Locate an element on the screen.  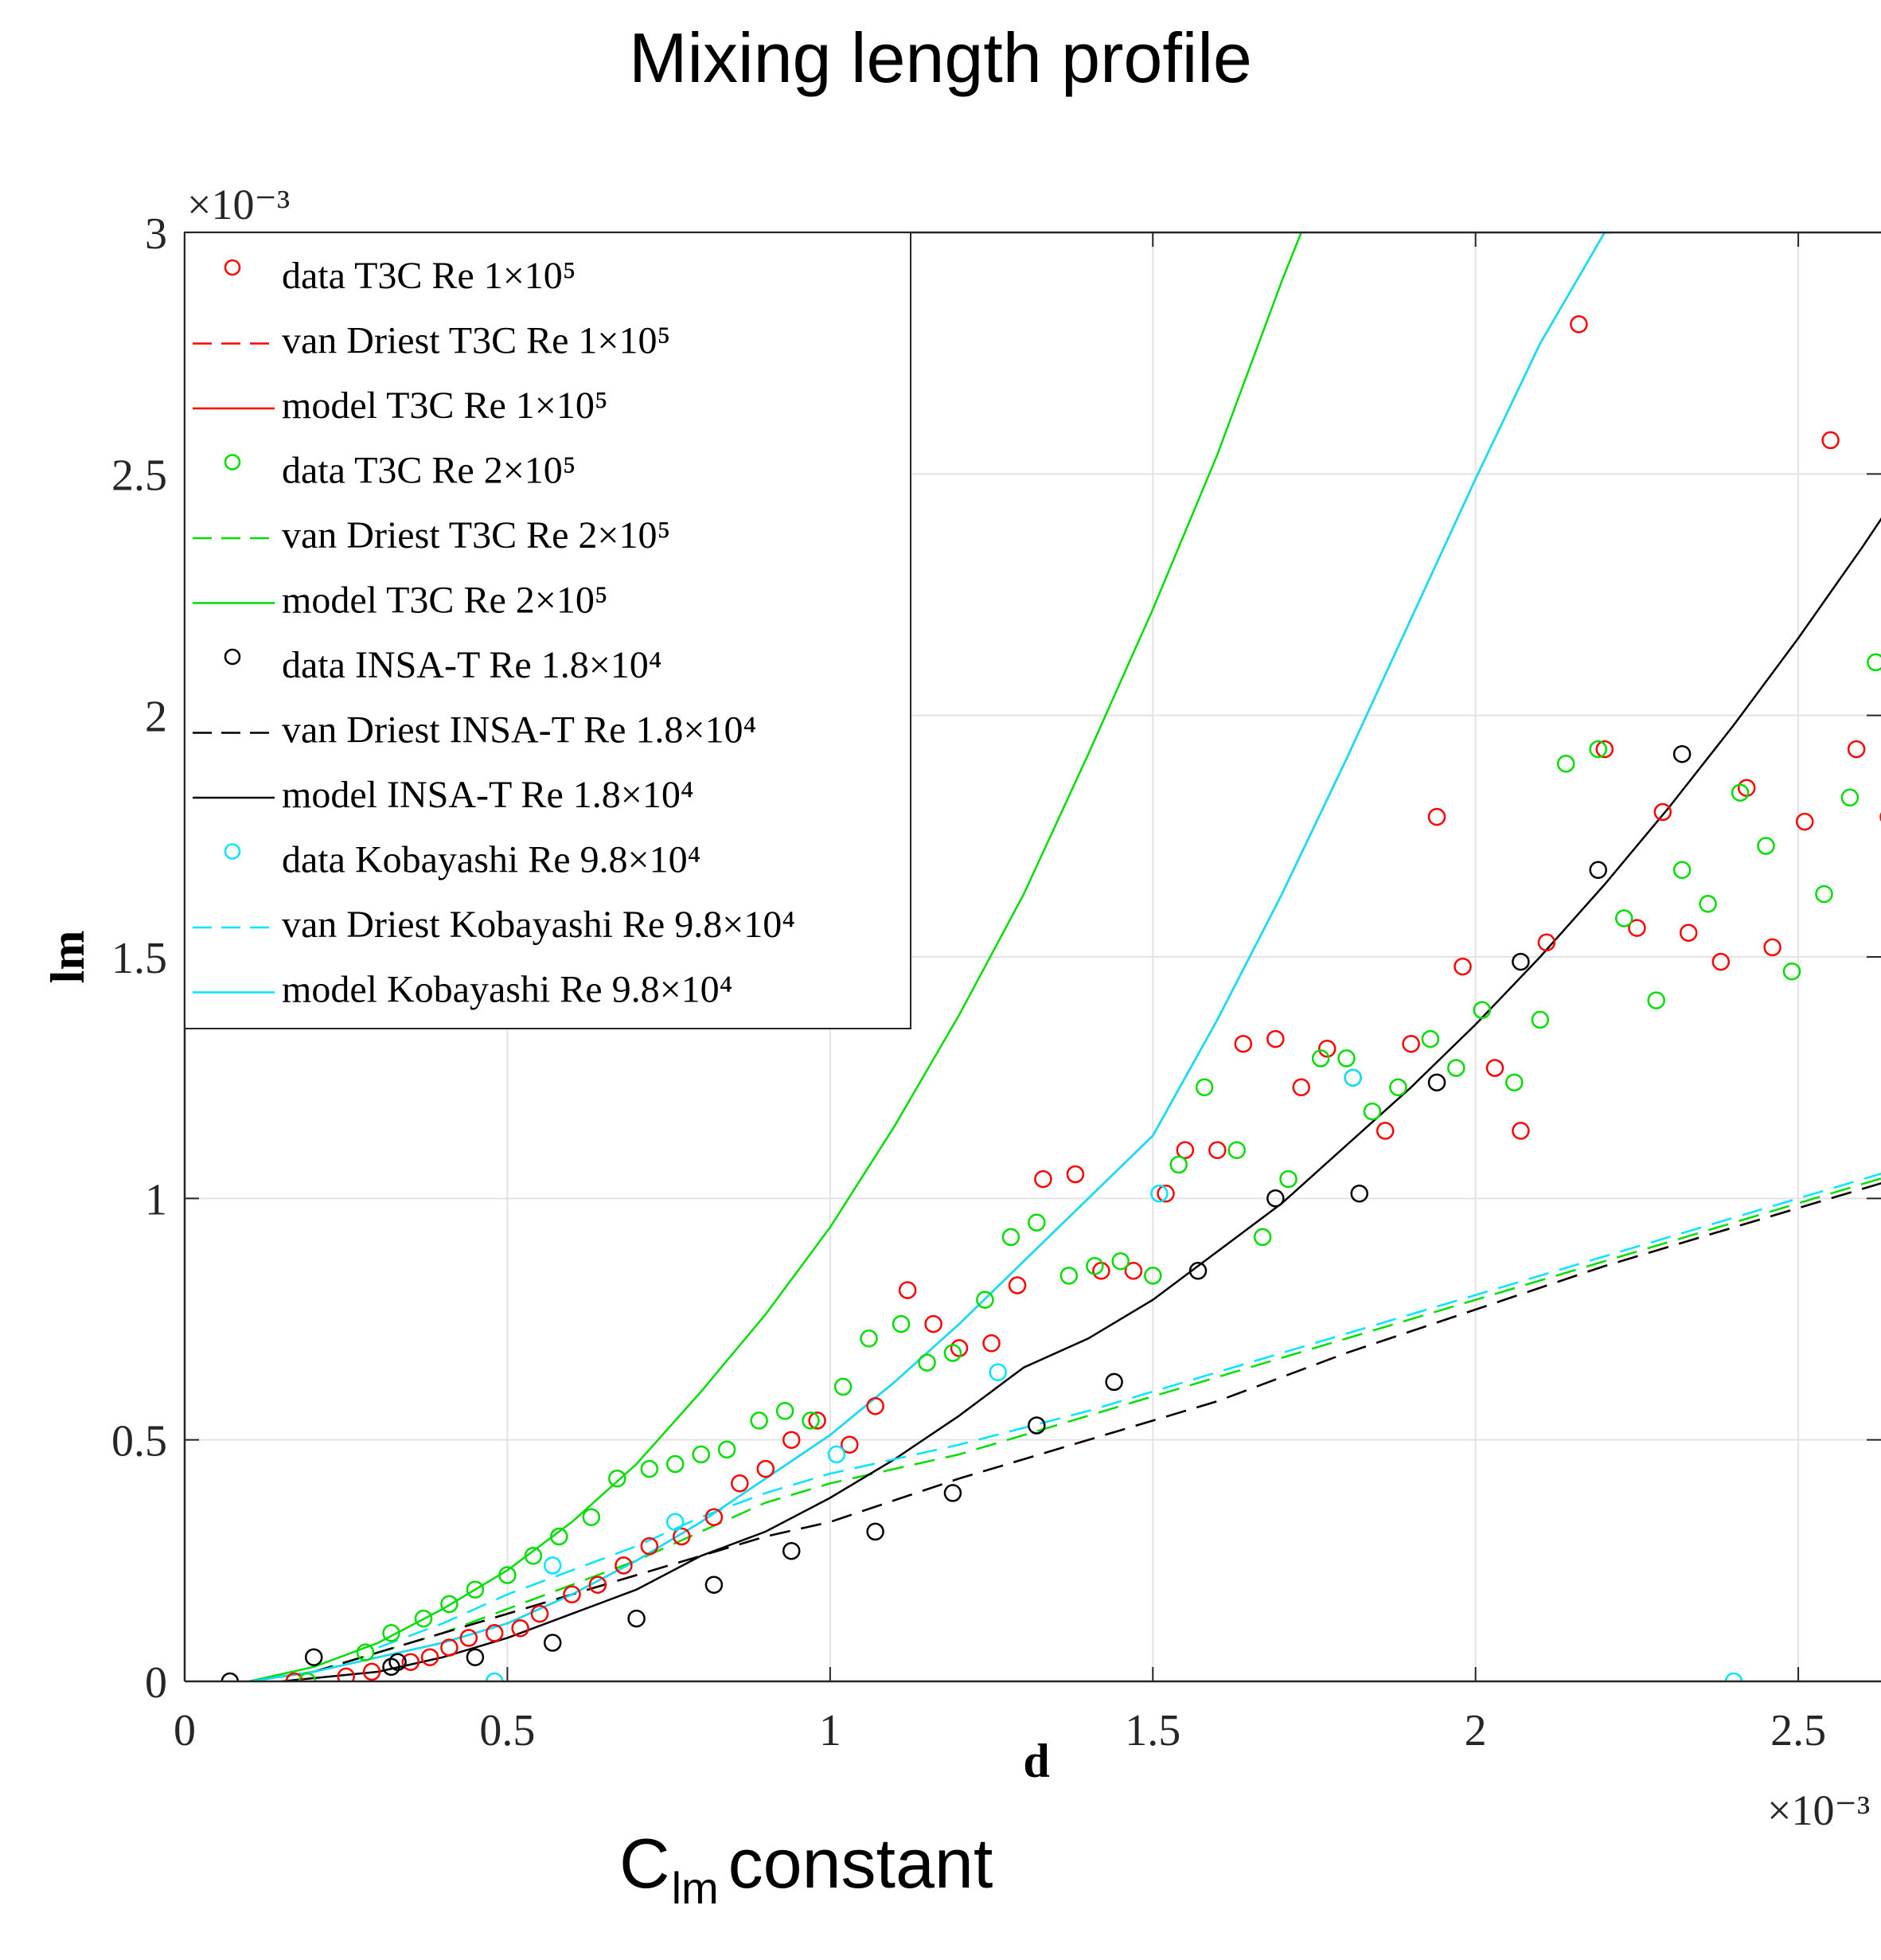
y-tick-label: 0.5 is located at coordinates (139, 1441).